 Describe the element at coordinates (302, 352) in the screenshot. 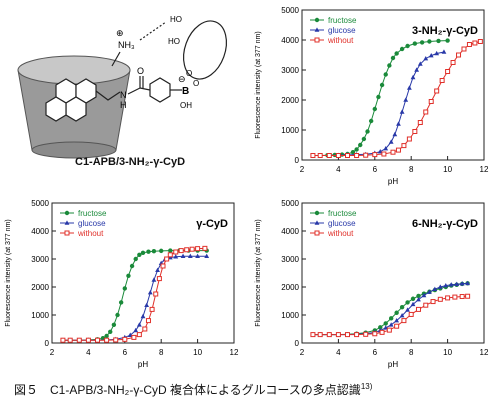

I see `x-tick-label: 2` at that location.